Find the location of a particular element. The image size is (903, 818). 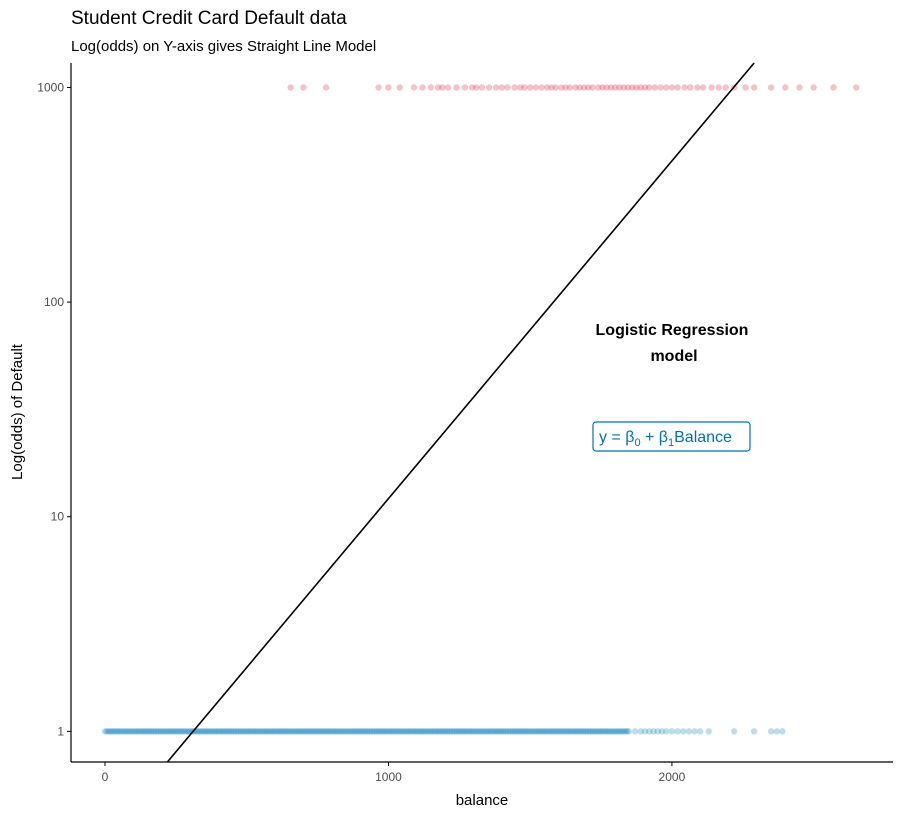

y-tick-label: 100 is located at coordinates (54, 302).